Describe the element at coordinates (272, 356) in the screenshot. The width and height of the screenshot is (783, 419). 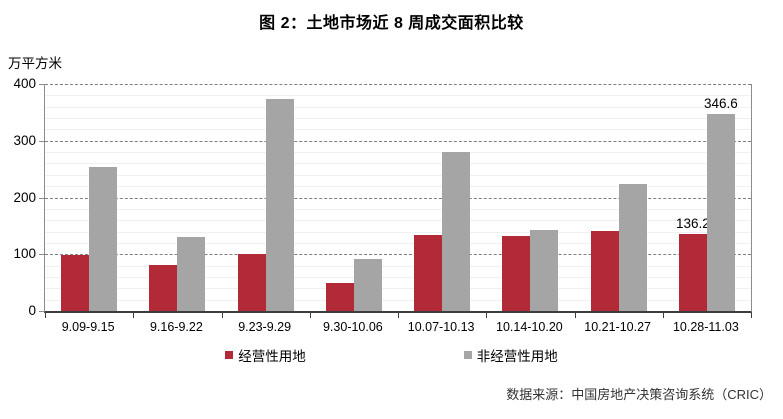
I see `legend-label: 经营性用地` at that location.